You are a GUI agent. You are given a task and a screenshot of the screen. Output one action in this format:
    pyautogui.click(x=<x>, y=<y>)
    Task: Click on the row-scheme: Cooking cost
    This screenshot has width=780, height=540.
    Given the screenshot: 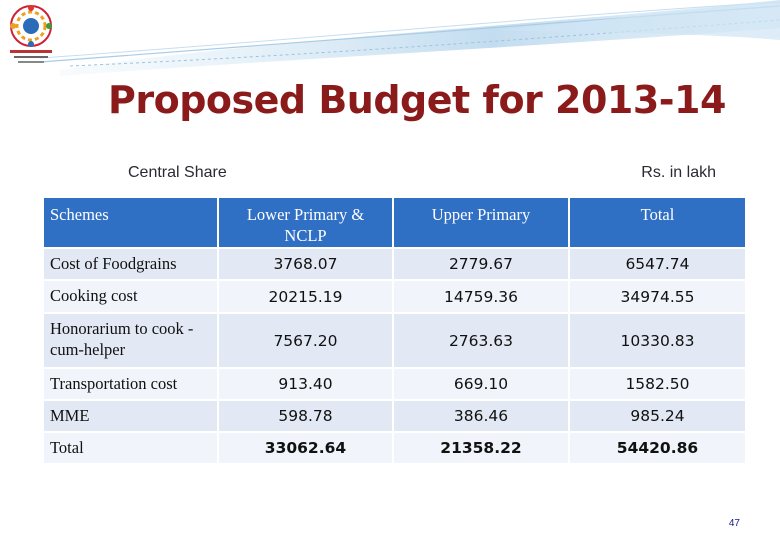 What is the action you would take?
    pyautogui.click(x=130, y=296)
    